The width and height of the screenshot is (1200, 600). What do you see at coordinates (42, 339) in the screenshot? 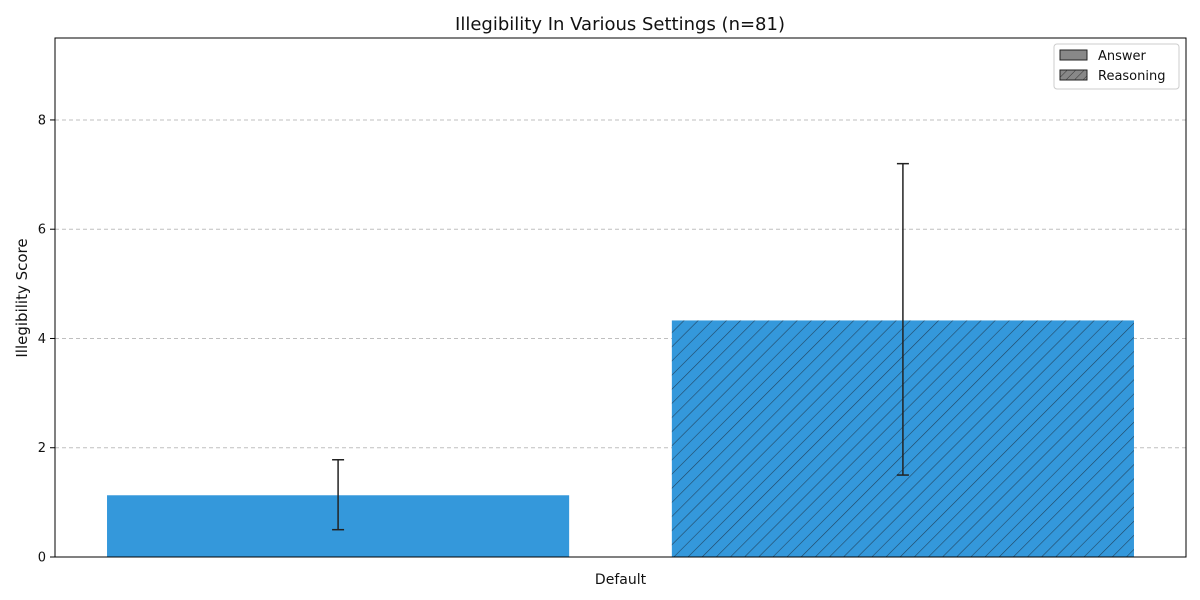
I see `y-tick-label: 4` at bounding box center [42, 339].